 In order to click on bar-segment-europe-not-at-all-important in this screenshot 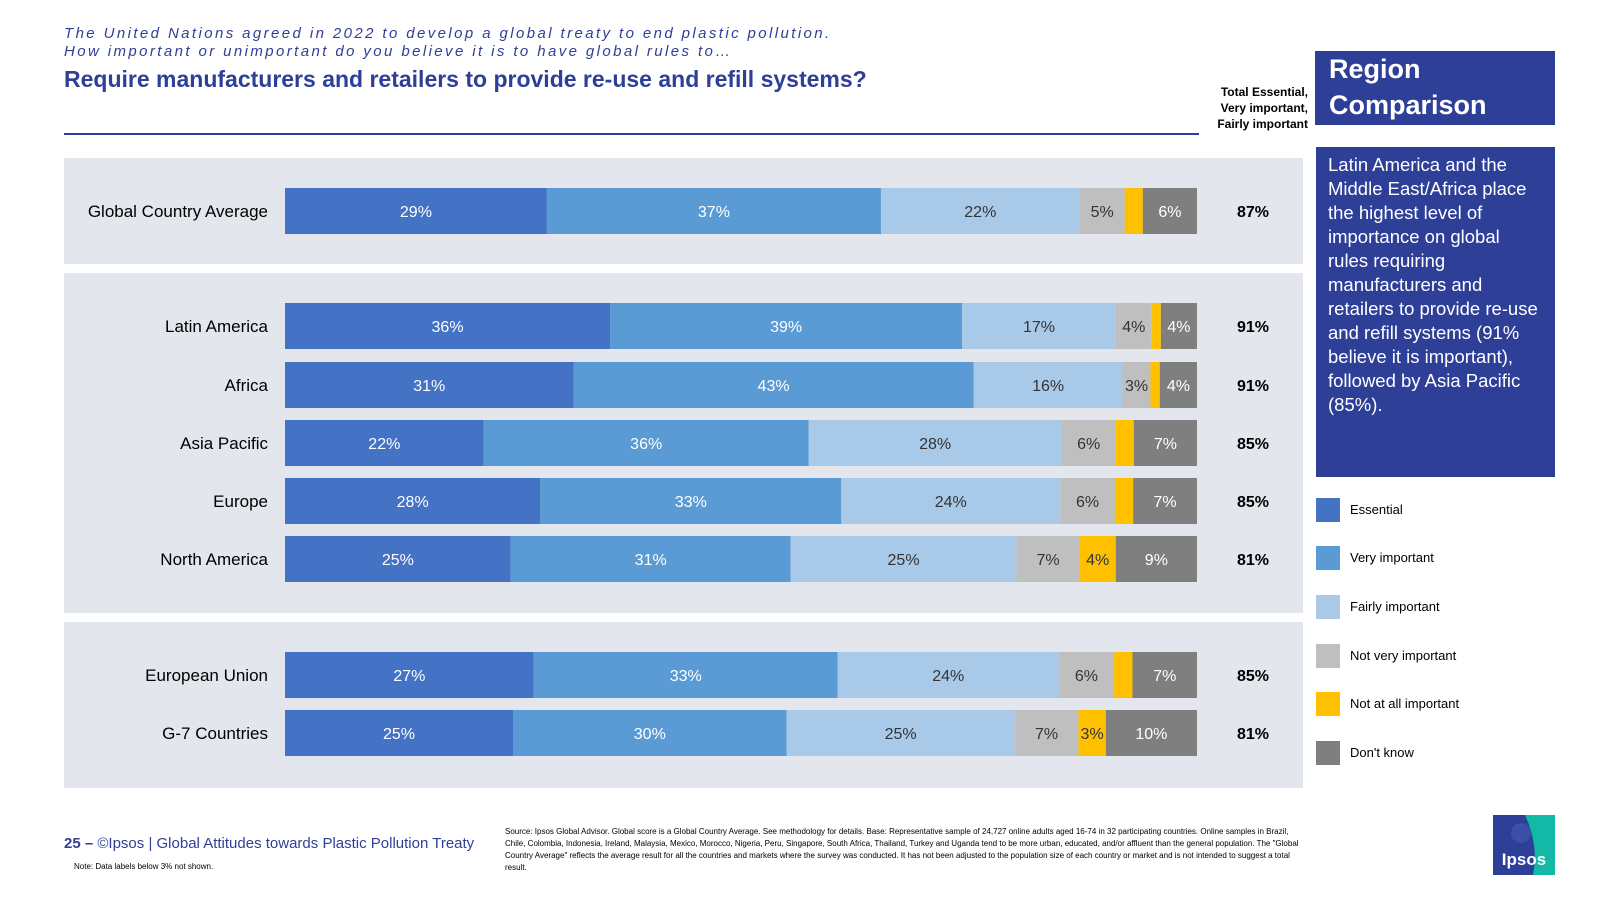, I will do `click(1124, 501)`.